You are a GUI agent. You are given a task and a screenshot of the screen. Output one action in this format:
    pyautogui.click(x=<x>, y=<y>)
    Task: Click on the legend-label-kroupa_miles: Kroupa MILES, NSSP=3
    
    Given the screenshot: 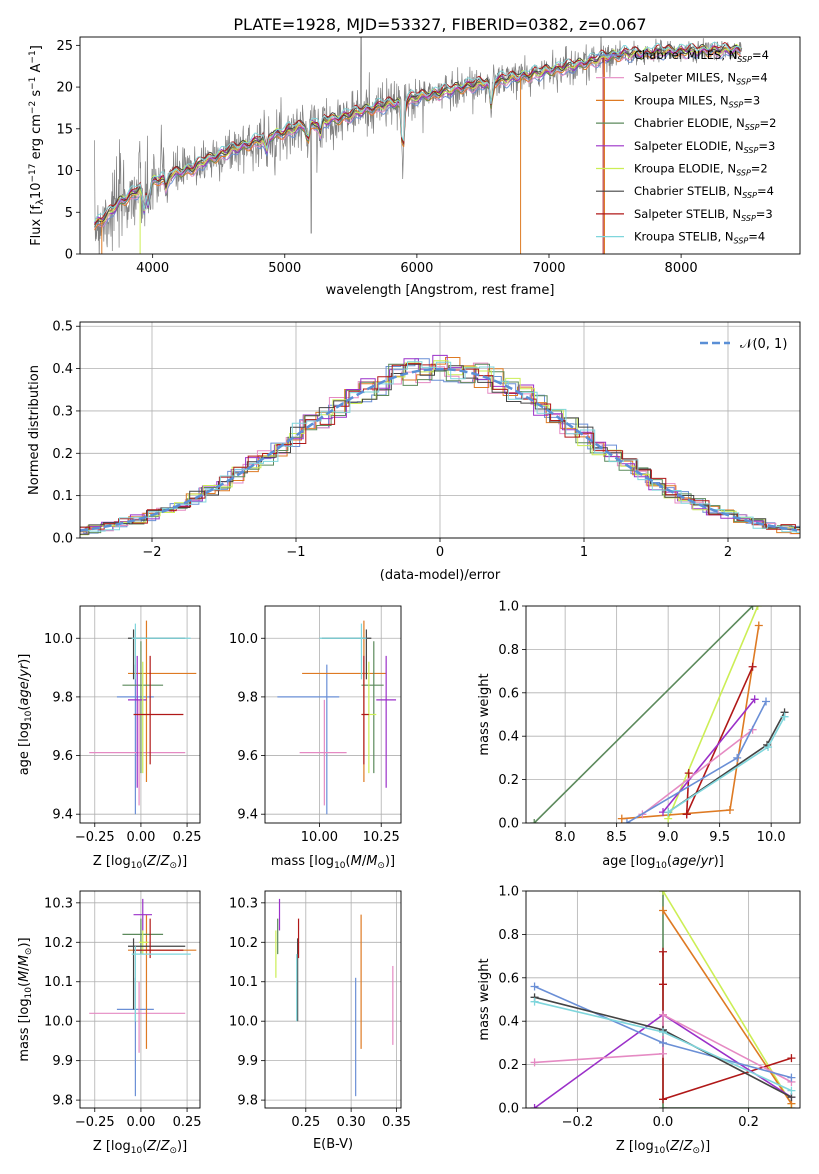 What is the action you would take?
    pyautogui.click(x=697, y=101)
    